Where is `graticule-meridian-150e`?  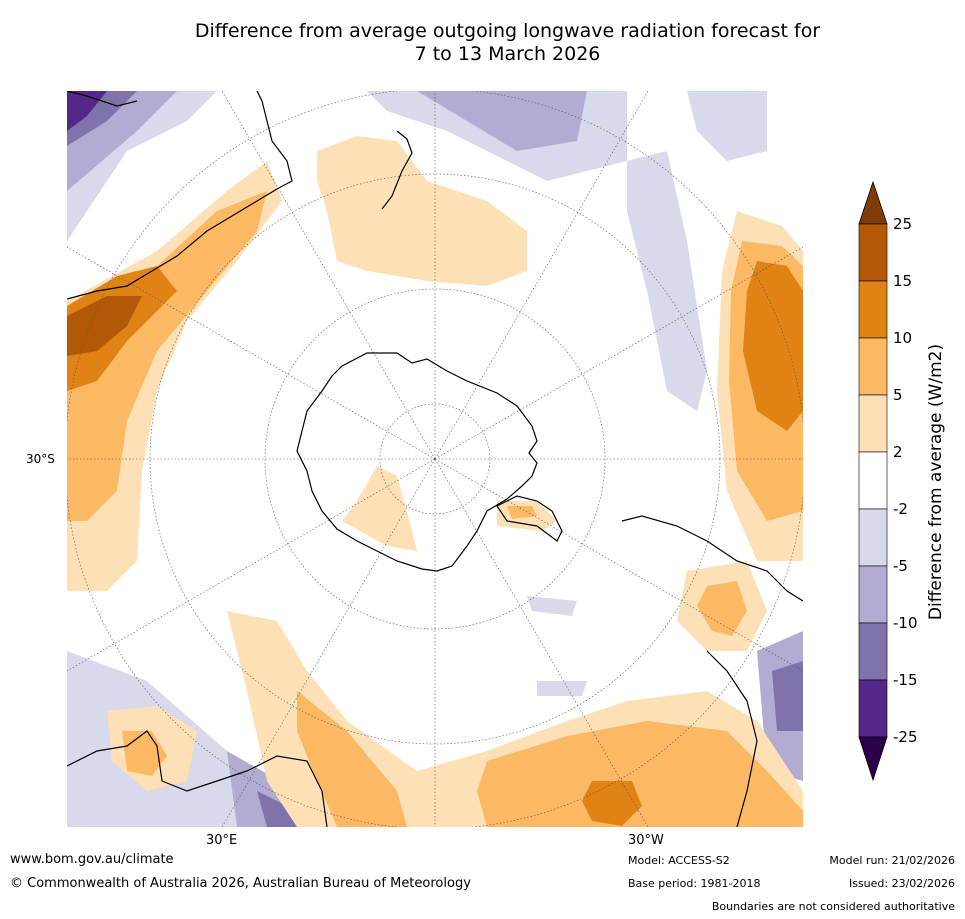 graticule-meridian-150e is located at coordinates (328, 275).